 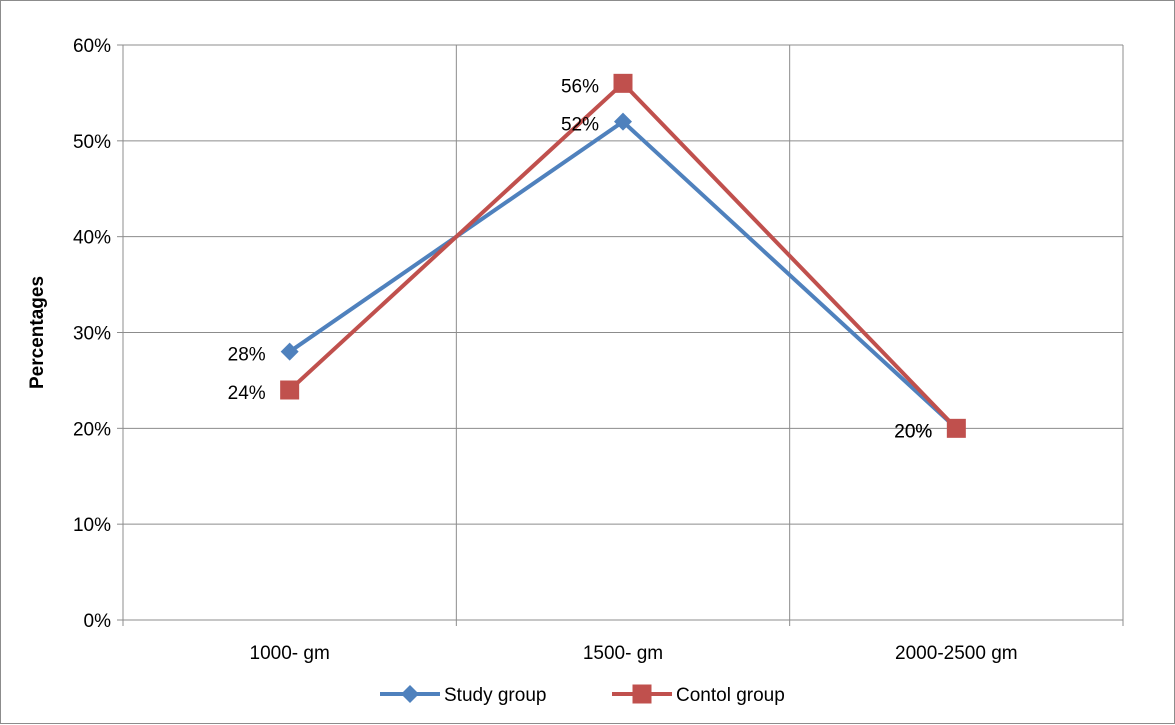 I want to click on y-tick-label: 60%, so click(x=92, y=46).